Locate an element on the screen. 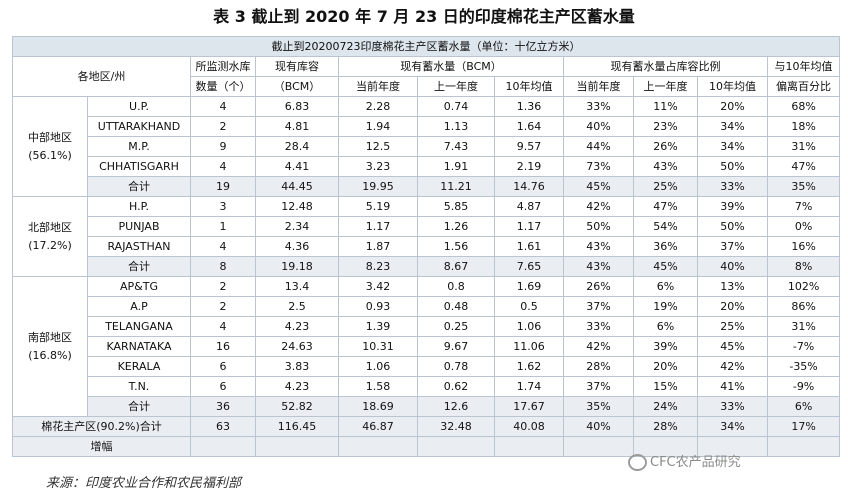 The width and height of the screenshot is (848, 496). total-cell: 19.18 is located at coordinates (297, 266).